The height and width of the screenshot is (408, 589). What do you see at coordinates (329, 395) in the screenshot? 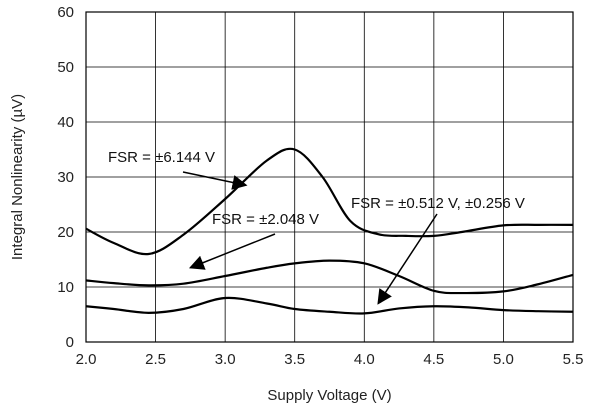
I see `x-axis-title: Supply Voltage (V)` at bounding box center [329, 395].